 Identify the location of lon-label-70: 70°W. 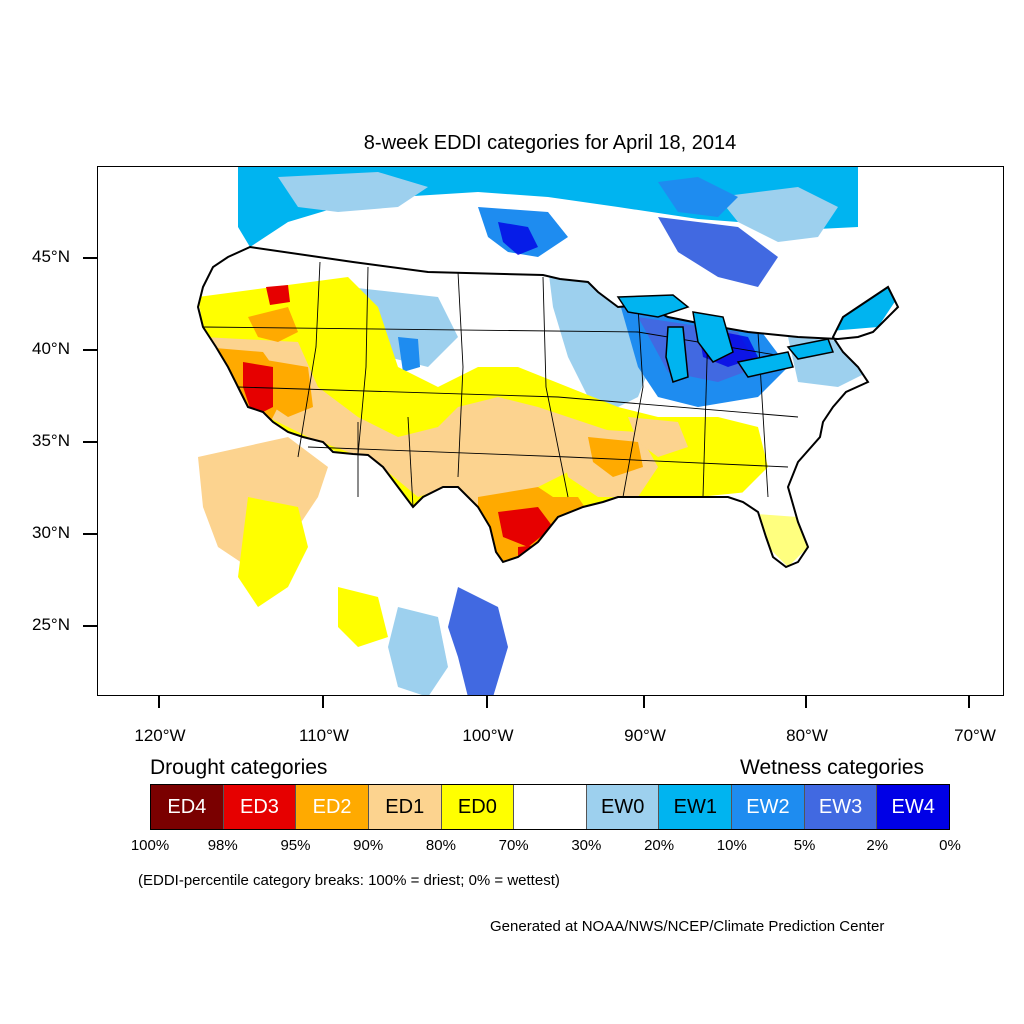
(975, 735).